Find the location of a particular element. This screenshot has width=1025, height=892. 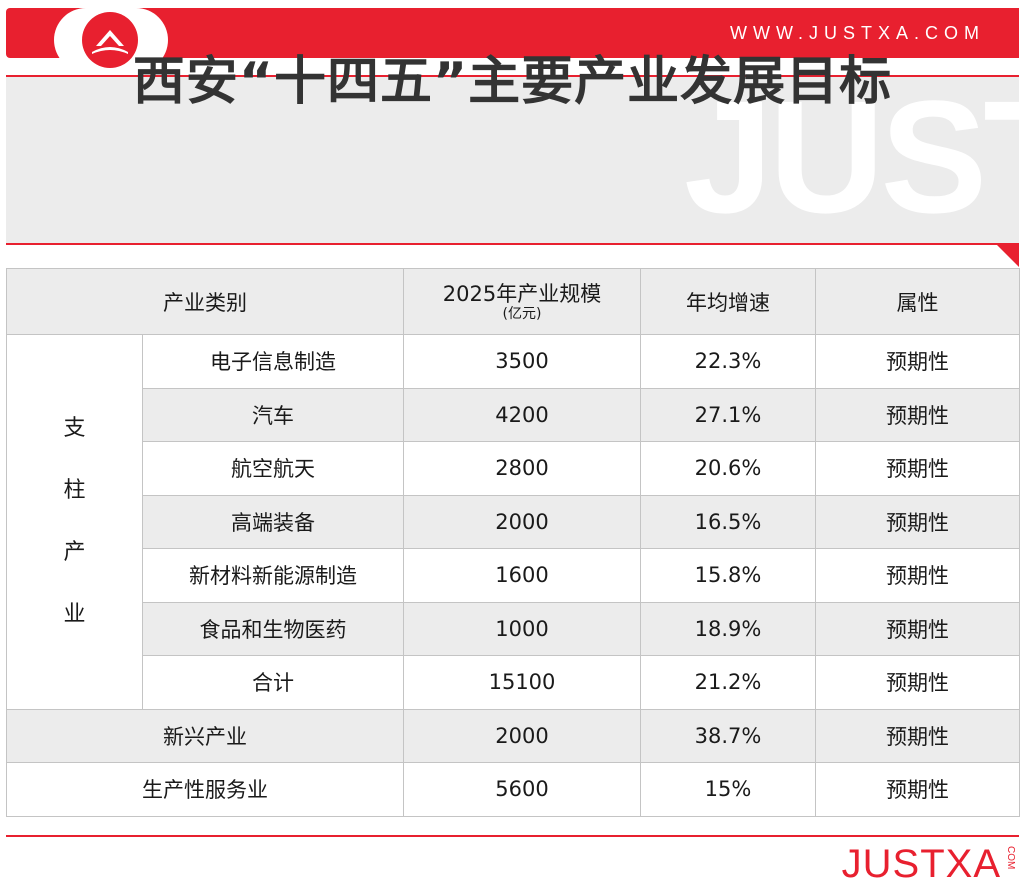

table-row: 新兴产业 2000 38.7% 预期性 is located at coordinates (513, 735).